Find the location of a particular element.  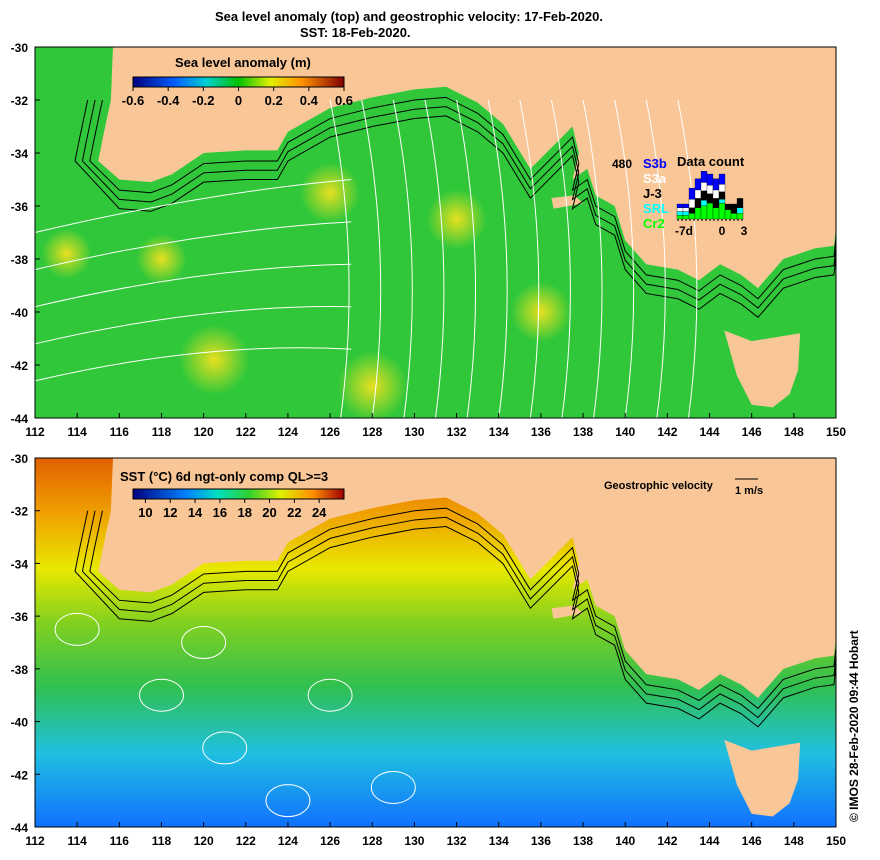

x-tick-label: 124 is located at coordinates (288, 432).